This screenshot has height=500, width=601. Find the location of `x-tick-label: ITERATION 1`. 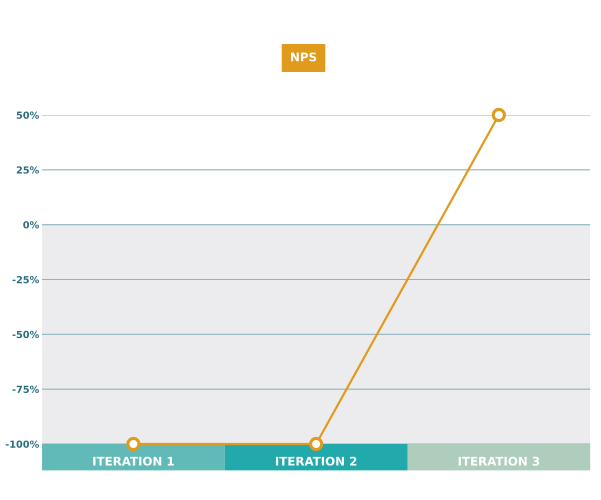

x-tick-label: ITERATION 1 is located at coordinates (133, 461).